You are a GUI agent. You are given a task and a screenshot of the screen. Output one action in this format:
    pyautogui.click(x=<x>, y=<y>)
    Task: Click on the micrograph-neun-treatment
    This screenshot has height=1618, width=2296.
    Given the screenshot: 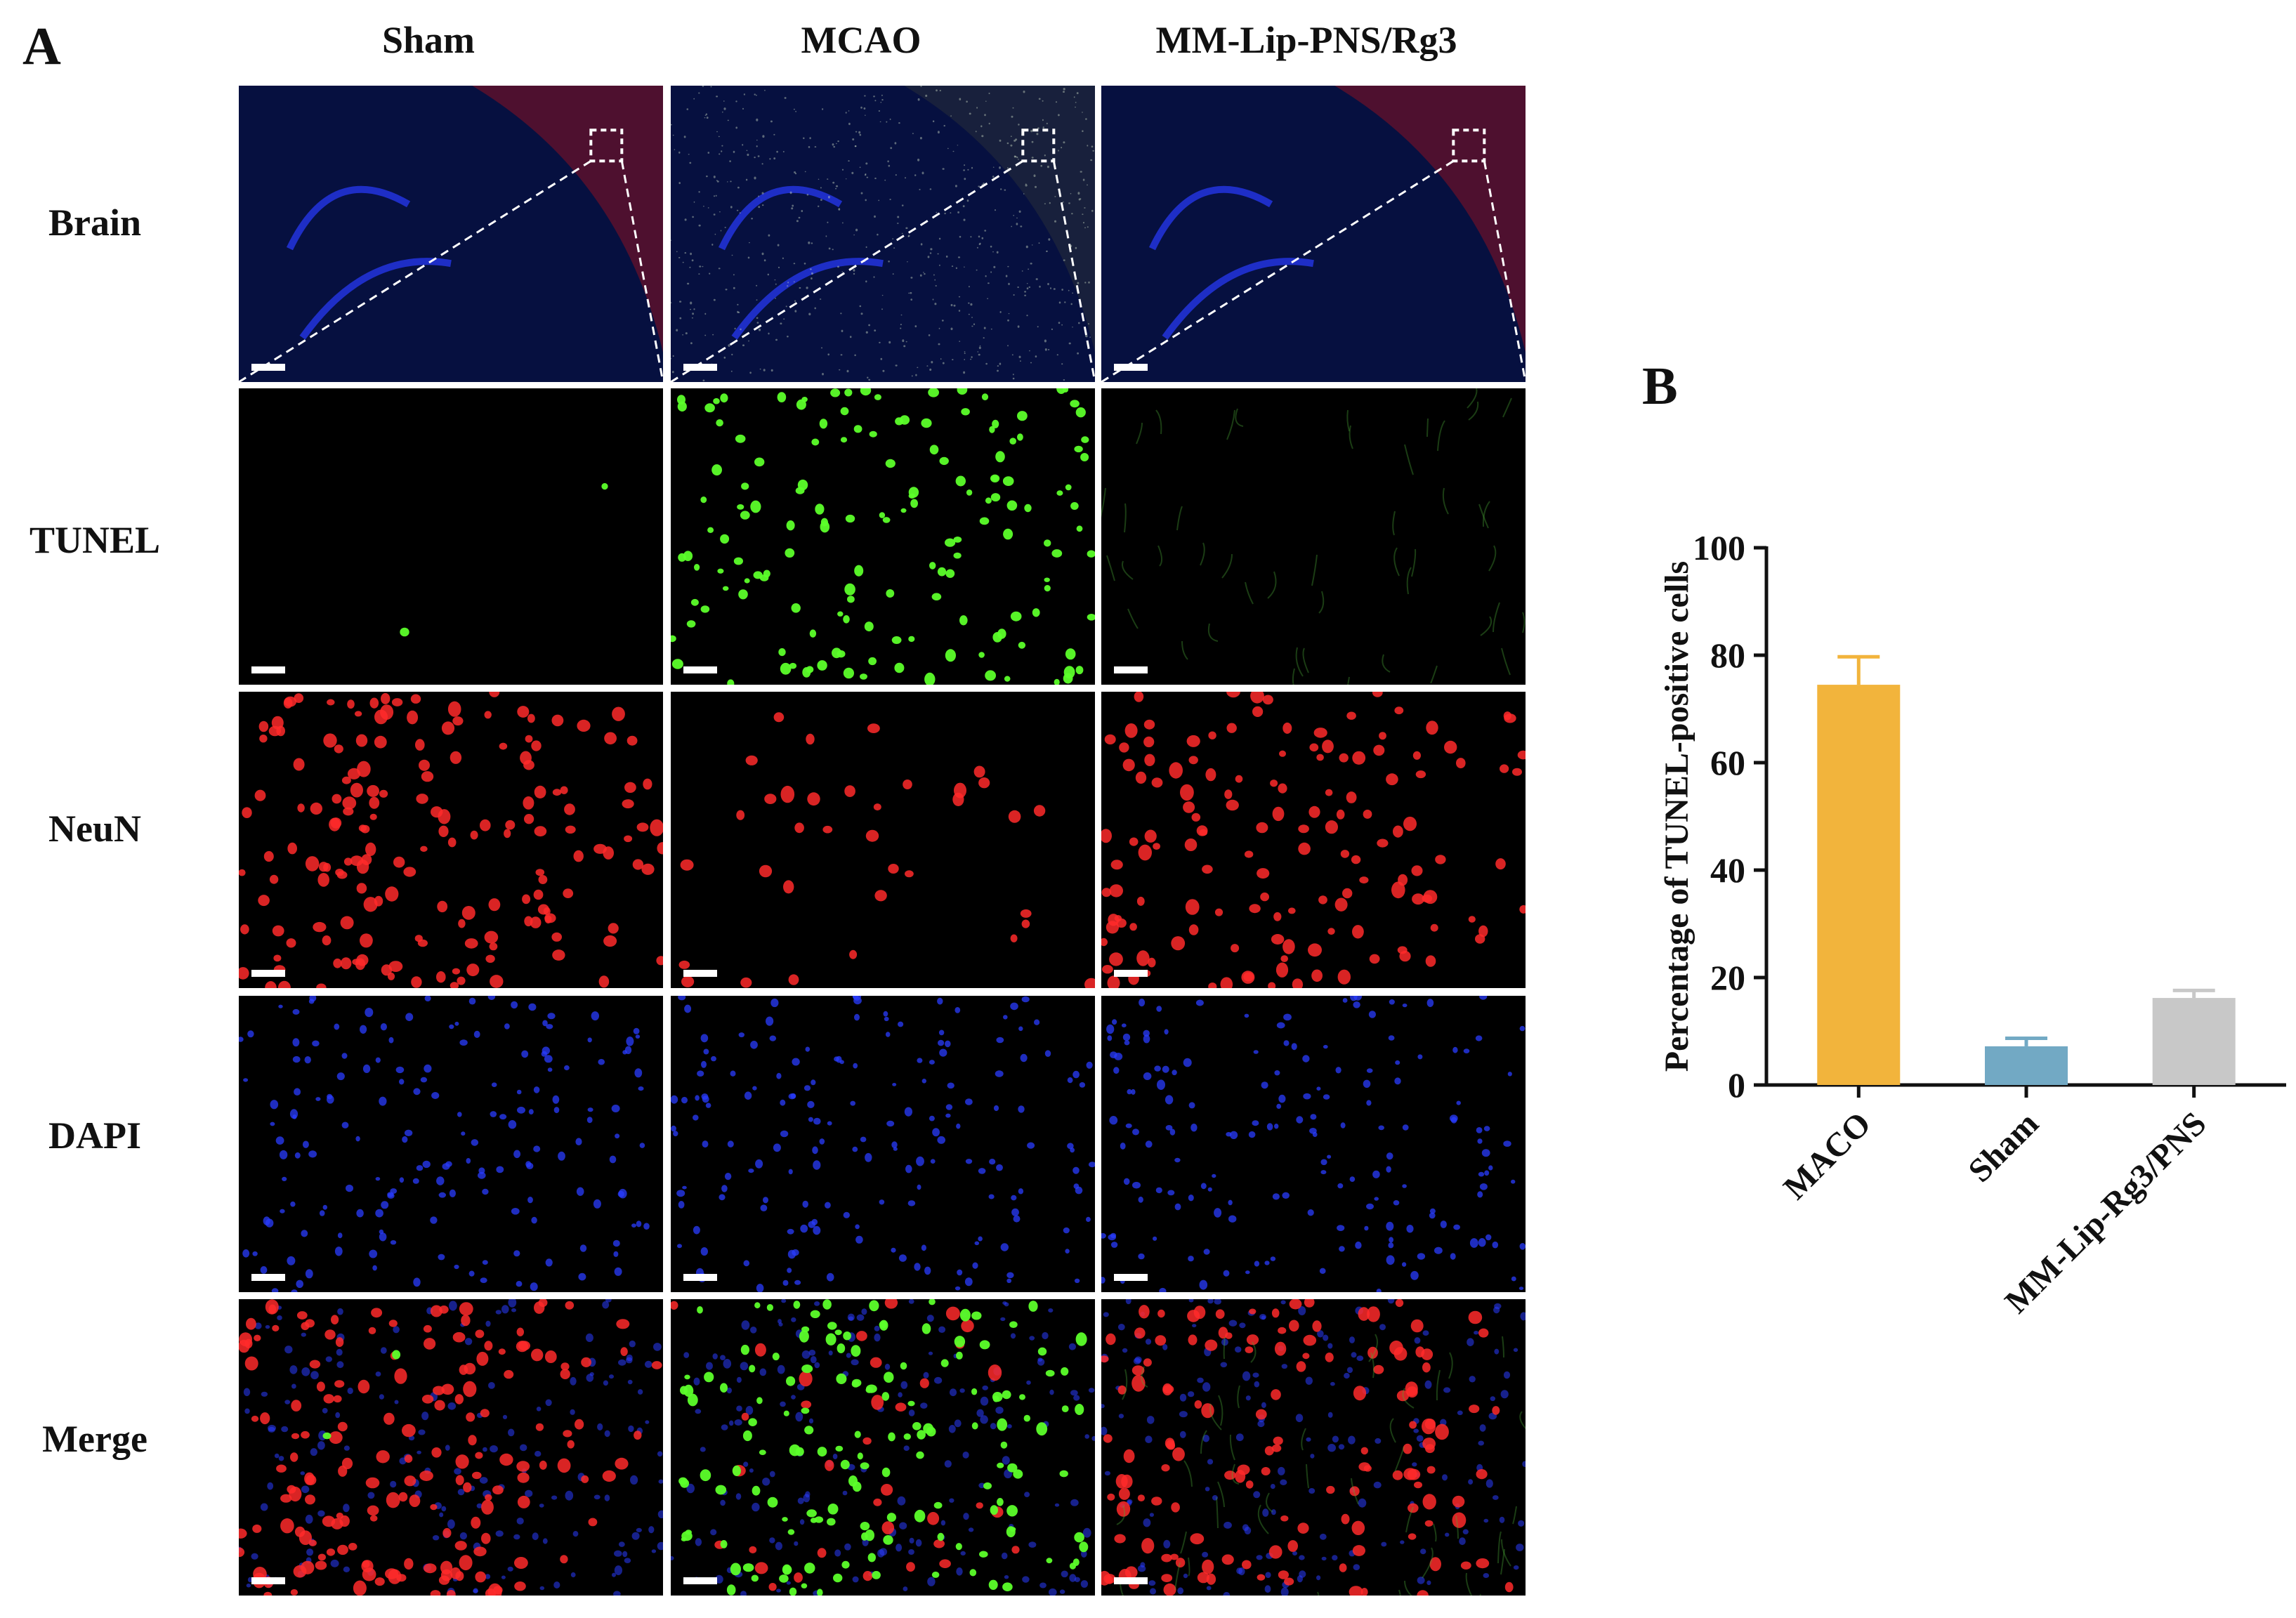 What is the action you would take?
    pyautogui.click(x=1313, y=840)
    